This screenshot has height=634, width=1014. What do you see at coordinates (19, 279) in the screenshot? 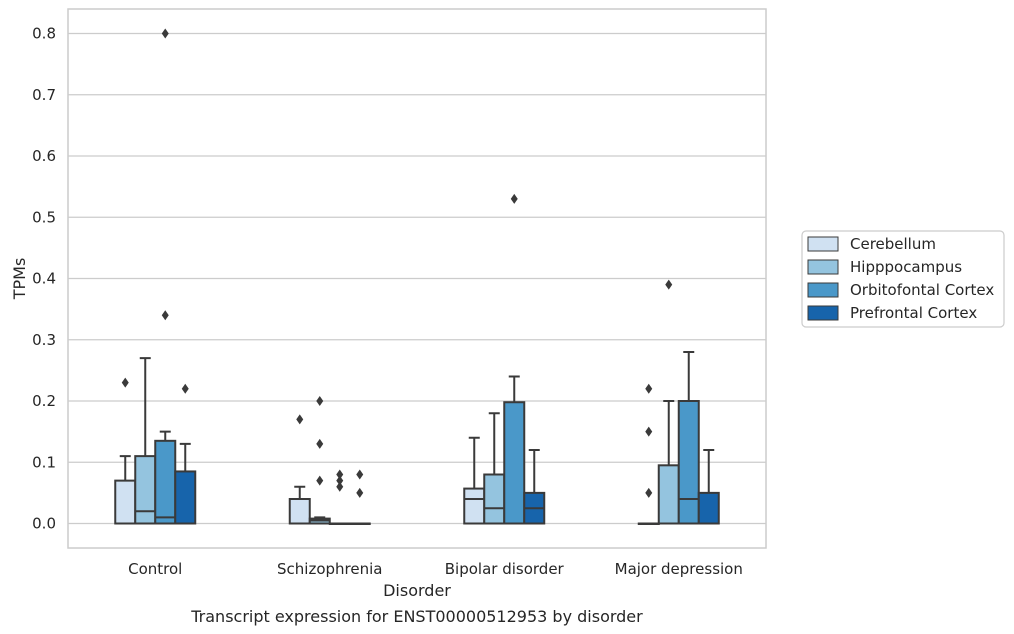
I see `y-axis-label: TPMs` at bounding box center [19, 279].